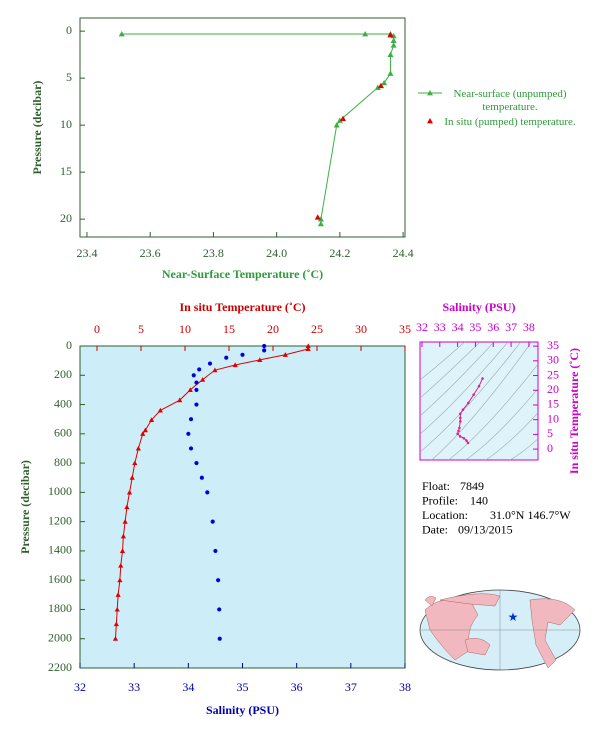 The width and height of the screenshot is (601, 732). I want to click on tick-label: 37, so click(351, 687).